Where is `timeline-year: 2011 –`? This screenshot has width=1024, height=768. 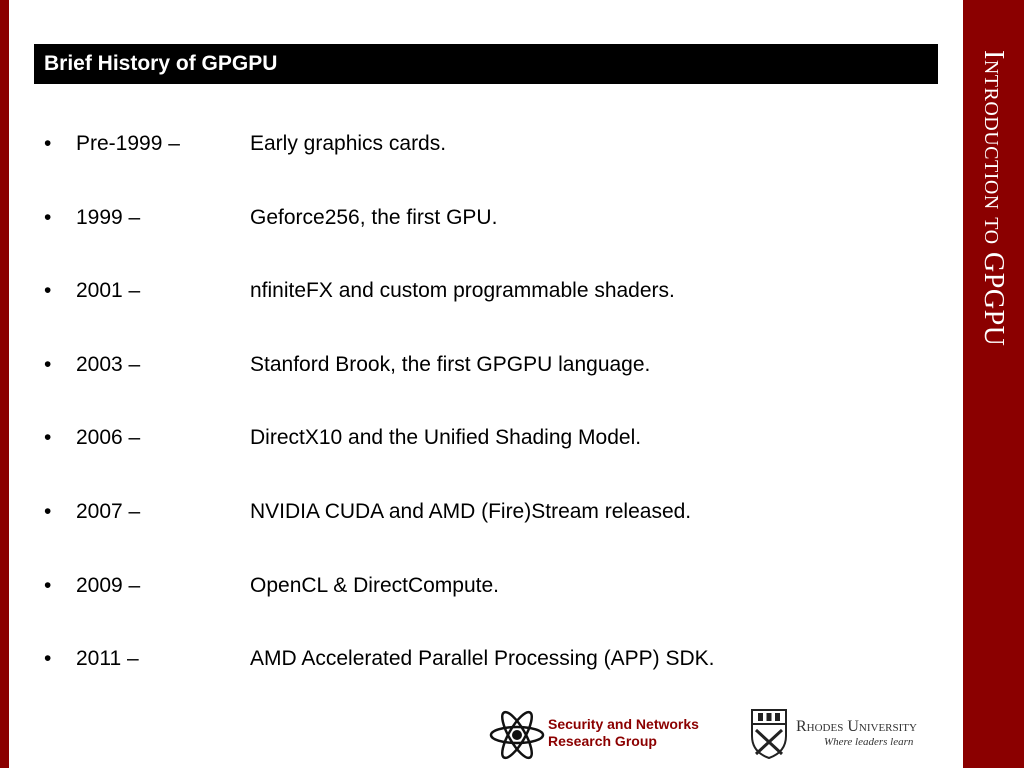 timeline-year: 2011 – is located at coordinates (107, 659).